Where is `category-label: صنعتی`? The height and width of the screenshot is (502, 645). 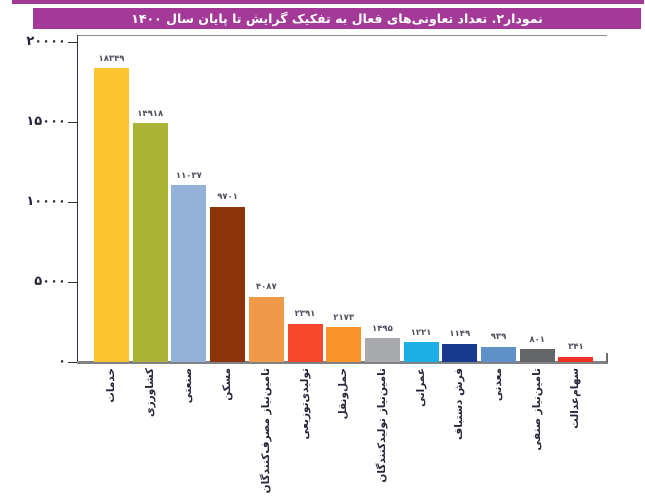
category-label: صنعتی is located at coordinates (188, 386).